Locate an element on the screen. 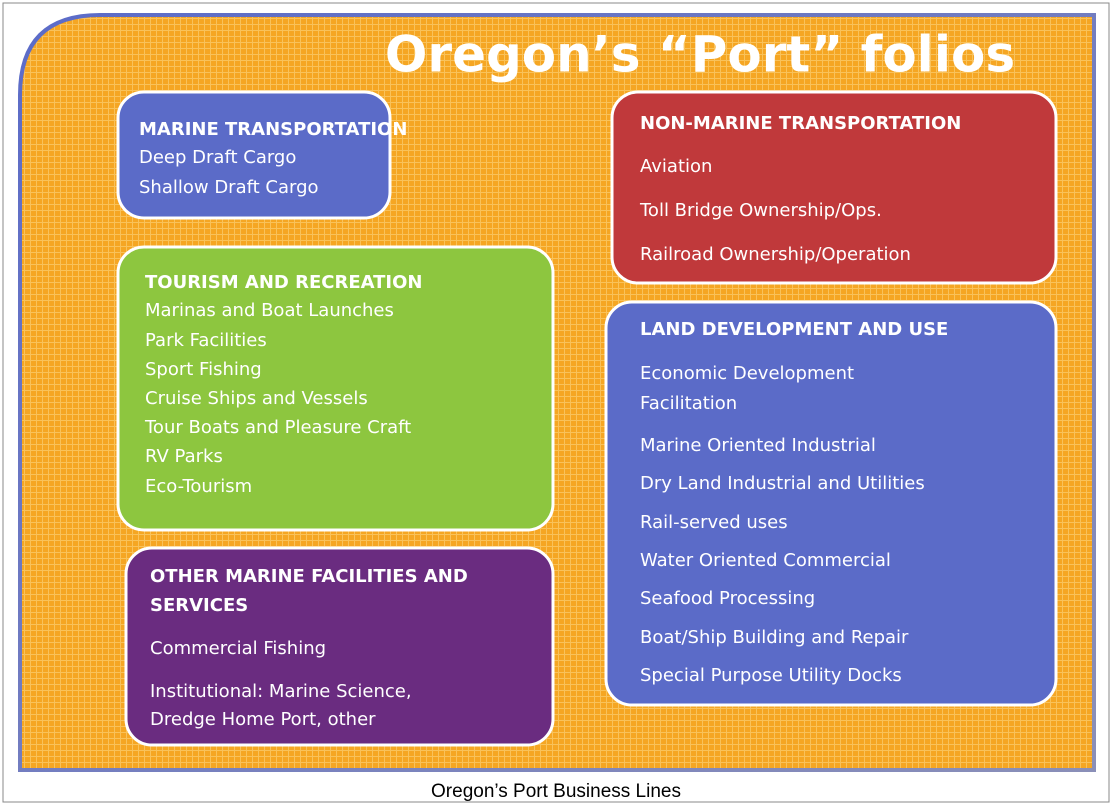 The width and height of the screenshot is (1113, 810). category-item: Railroad Ownership/Operation is located at coordinates (775, 254).